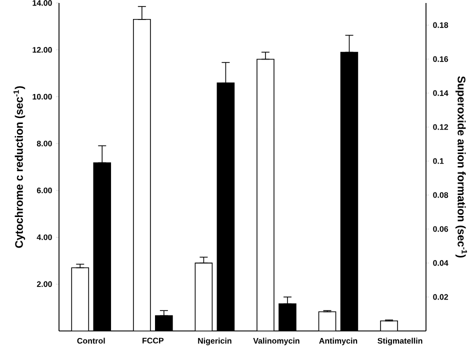 This screenshot has width=474, height=348. What do you see at coordinates (42, 97) in the screenshot?
I see `y-tick-label: 10.00` at bounding box center [42, 97].